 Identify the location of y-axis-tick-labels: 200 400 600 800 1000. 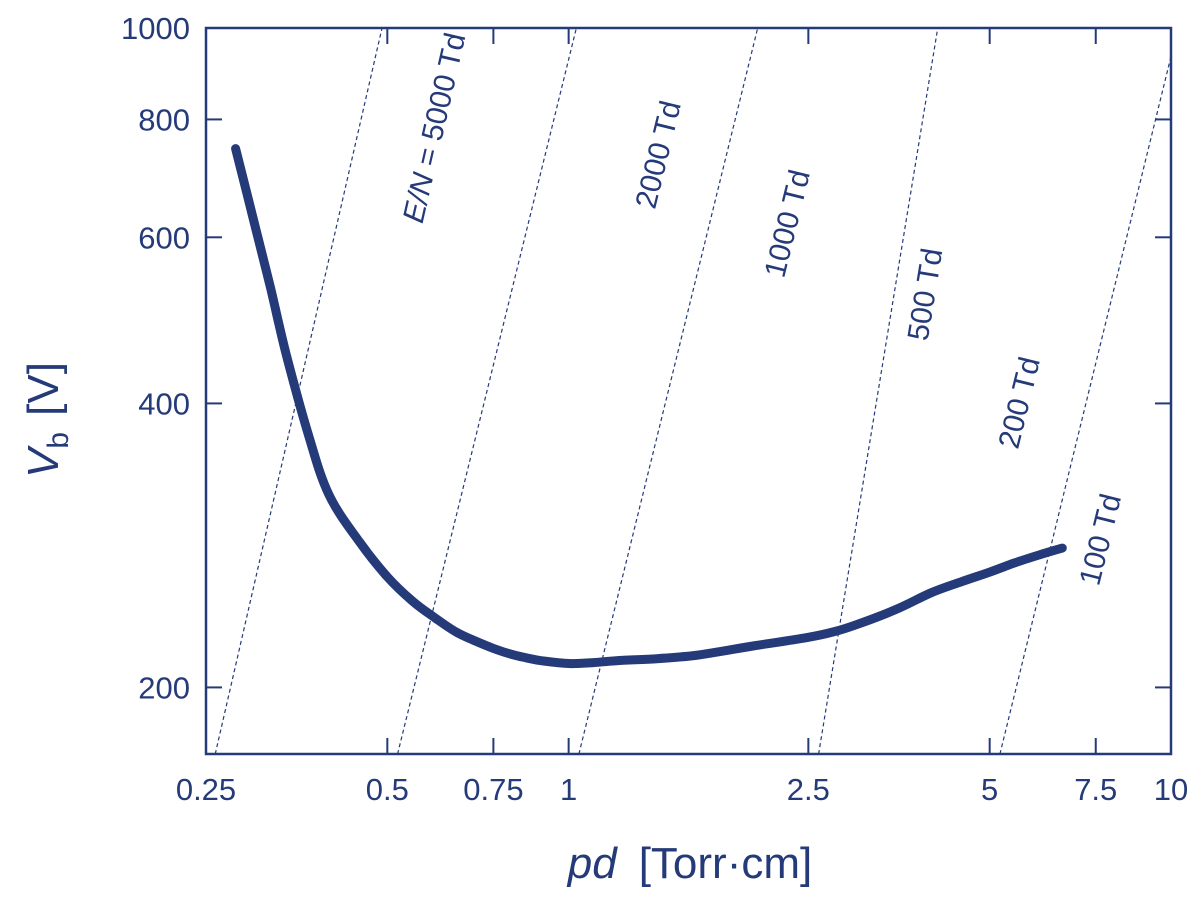
(155, 358).